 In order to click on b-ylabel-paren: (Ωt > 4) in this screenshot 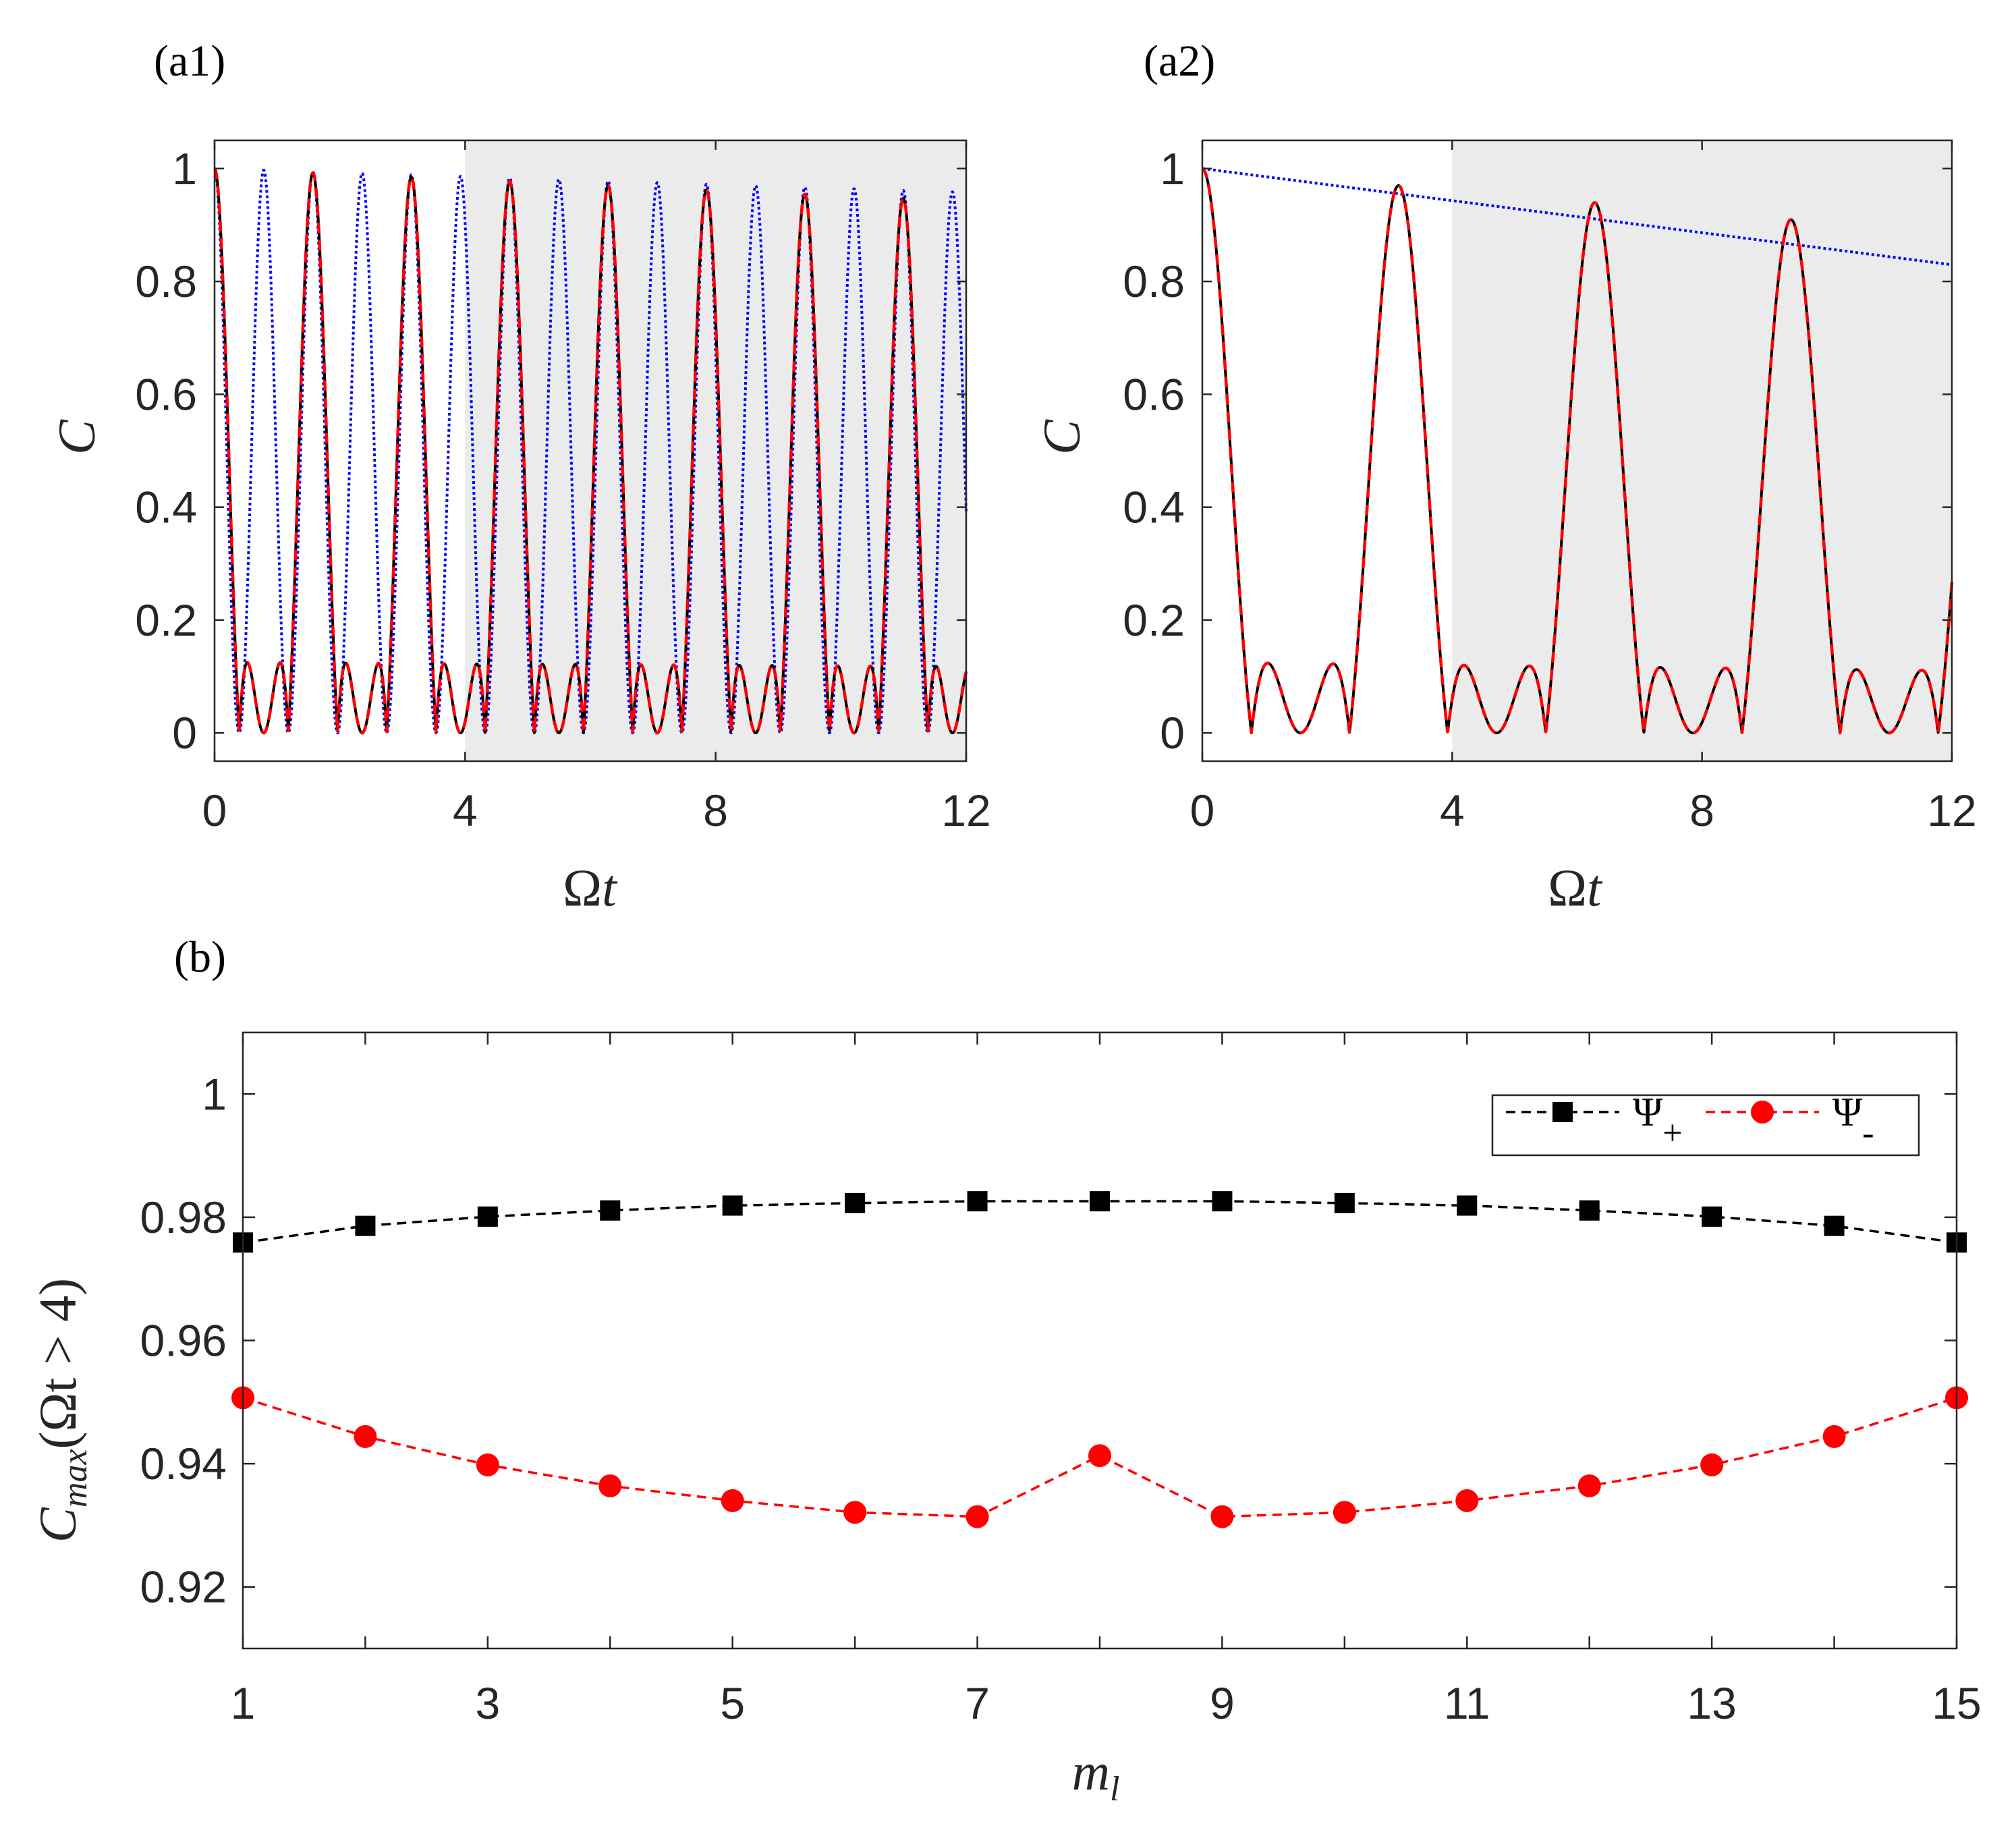, I will do `click(57, 1363)`.